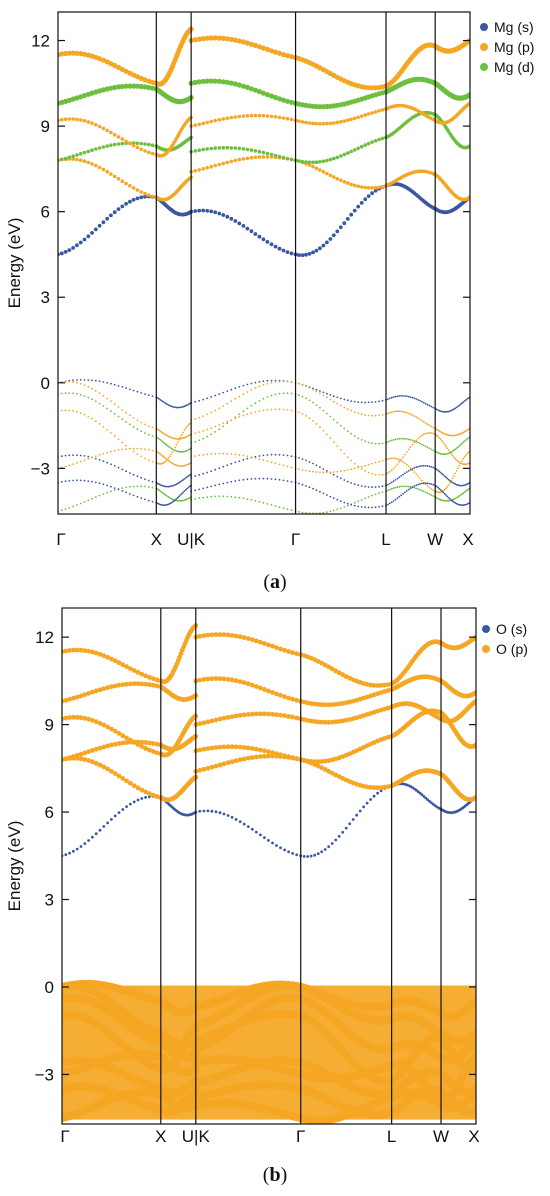 This screenshot has height=1196, width=550. Describe the element at coordinates (264, 93) in the screenshot. I see `band-cb4-points` at that location.